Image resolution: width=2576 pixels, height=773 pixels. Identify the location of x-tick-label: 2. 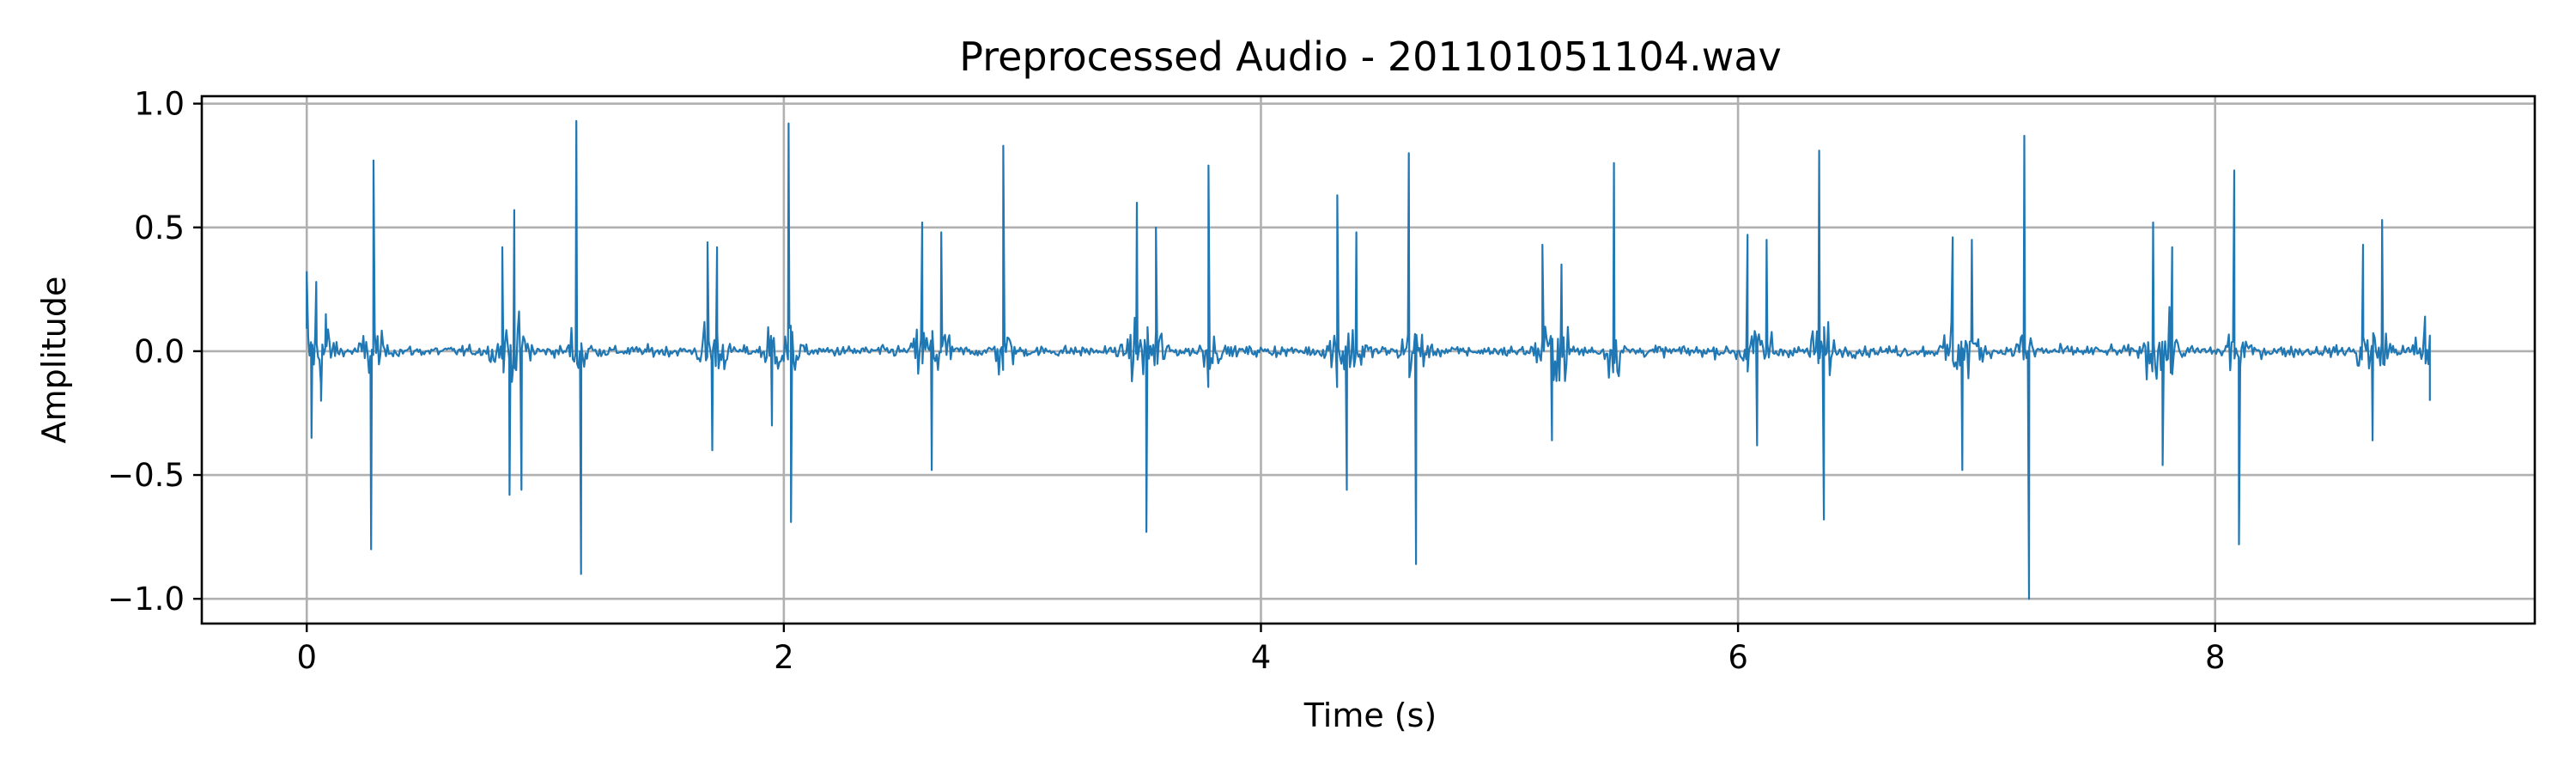
(784, 657).